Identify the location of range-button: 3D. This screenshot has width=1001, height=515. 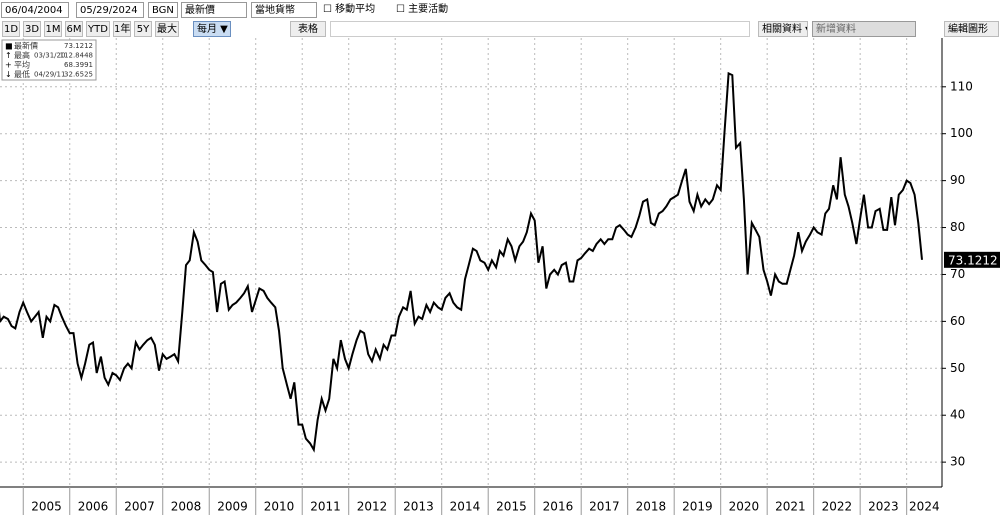
(32, 29).